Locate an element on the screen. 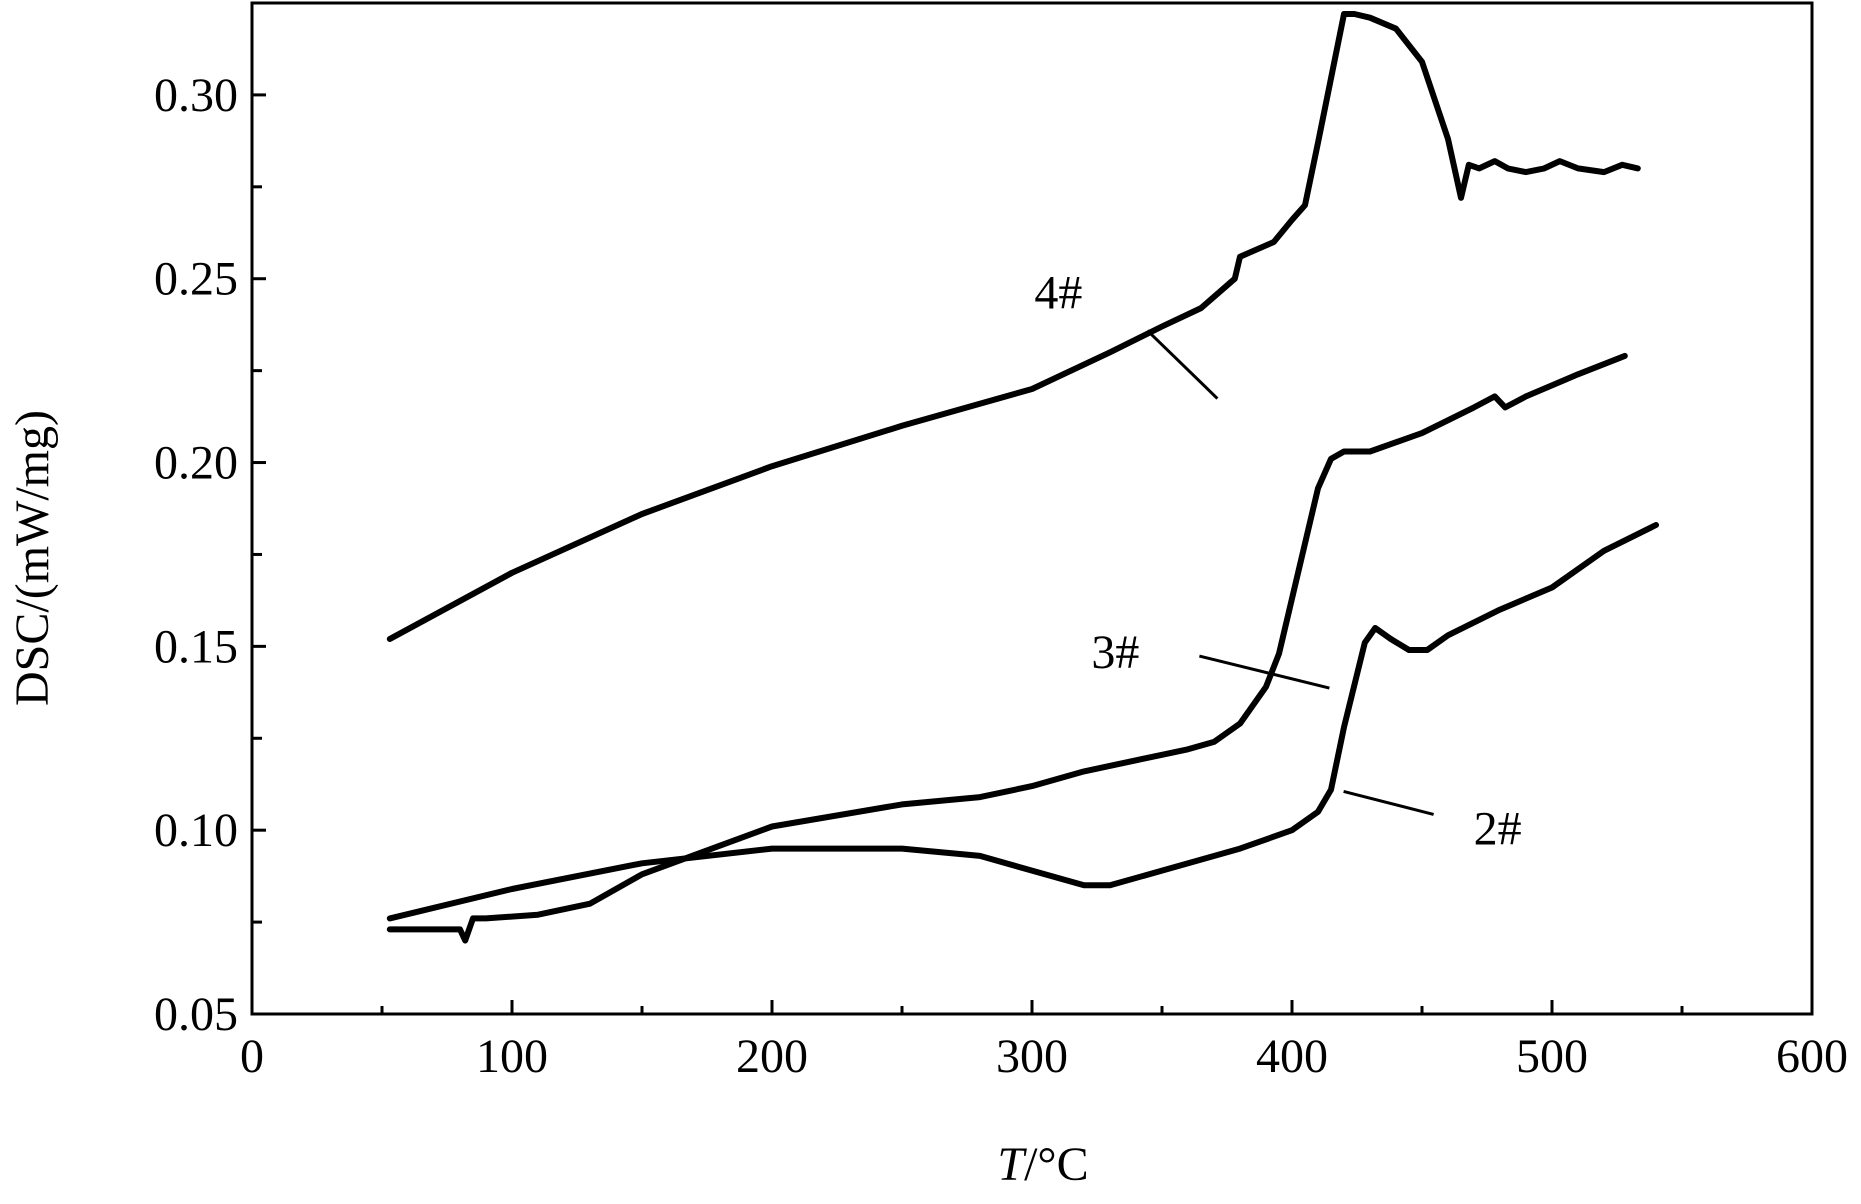 The height and width of the screenshot is (1204, 1861). x-tick-label: 0 is located at coordinates (252, 1056).